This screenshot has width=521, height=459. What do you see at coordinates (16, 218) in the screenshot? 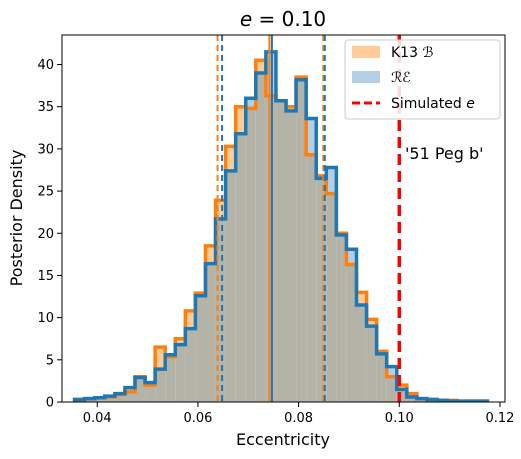
I see `y-axis-label: Posterior Density` at bounding box center [16, 218].